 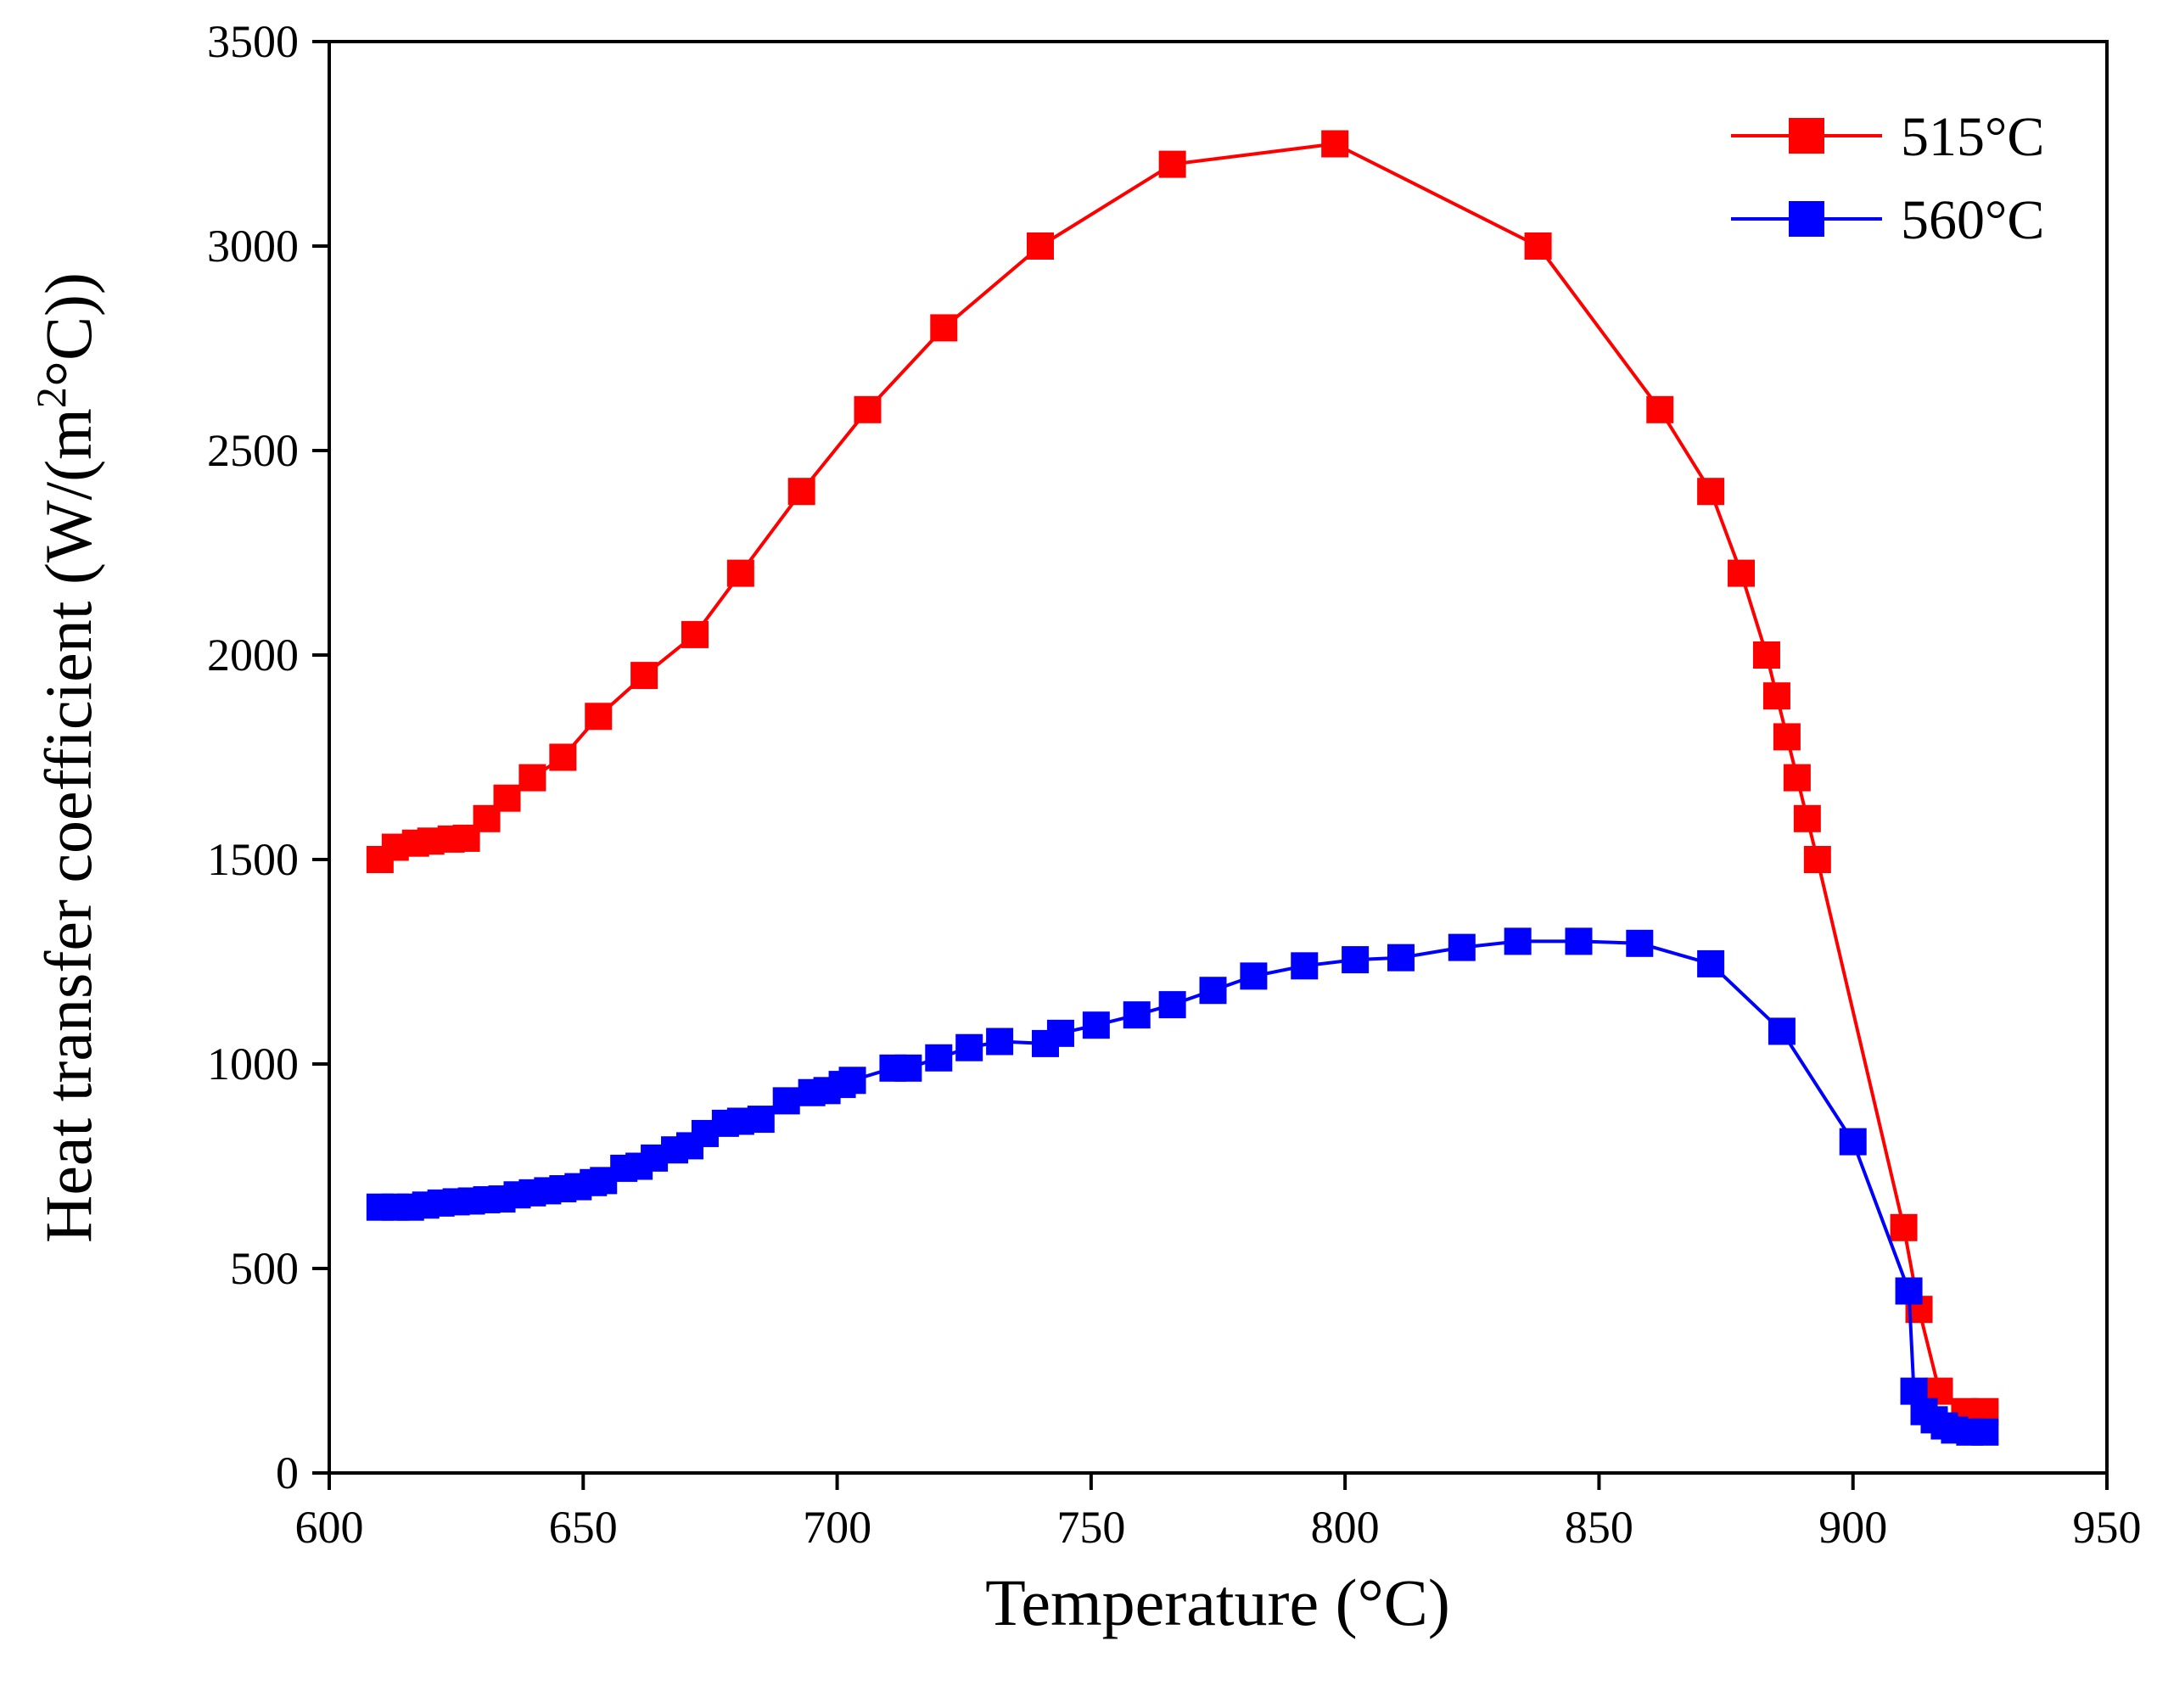 I want to click on y-tick-label: 2500, so click(x=253, y=450).